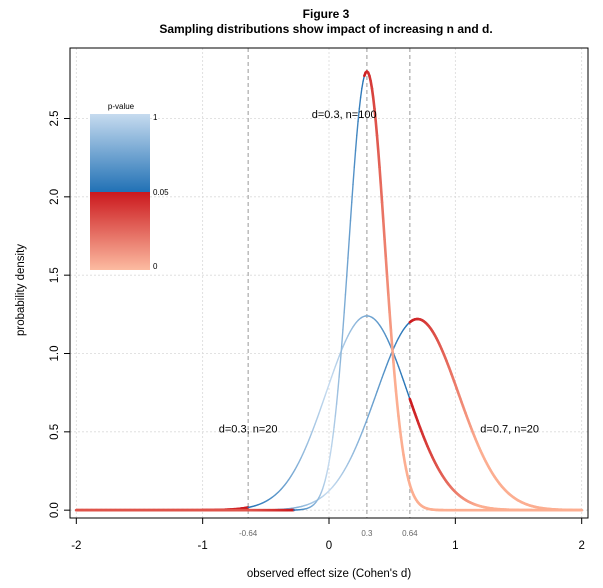 This screenshot has height=588, width=603. I want to click on legend-tick-005: 0.05, so click(161, 192).